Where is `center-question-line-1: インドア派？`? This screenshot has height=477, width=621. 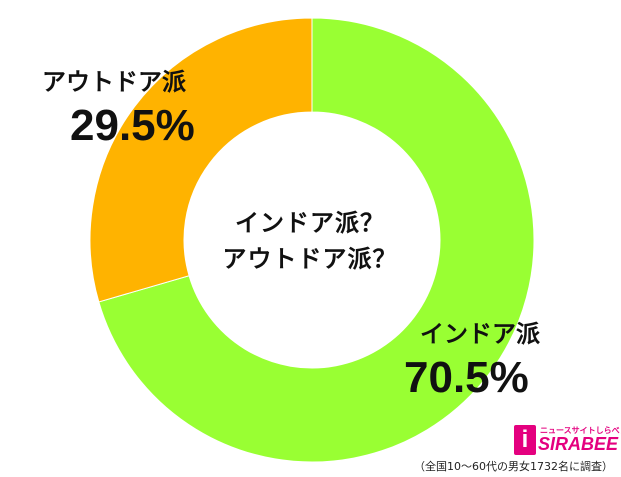
center-question-line-1: インドア派？ is located at coordinates (310, 223).